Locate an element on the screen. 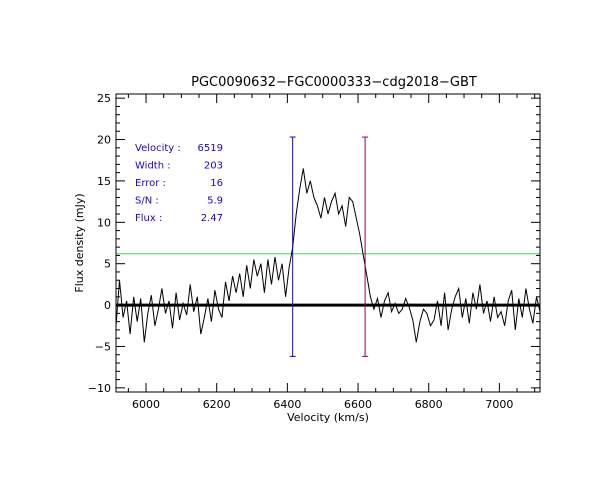  y-axis-label: Flux density (mJy) is located at coordinates (79, 242).